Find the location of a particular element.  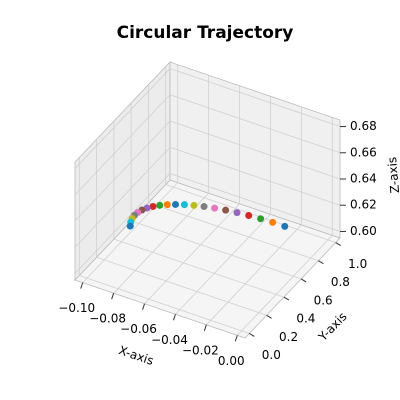

x-tick-label: −0.02 is located at coordinates (200, 350).